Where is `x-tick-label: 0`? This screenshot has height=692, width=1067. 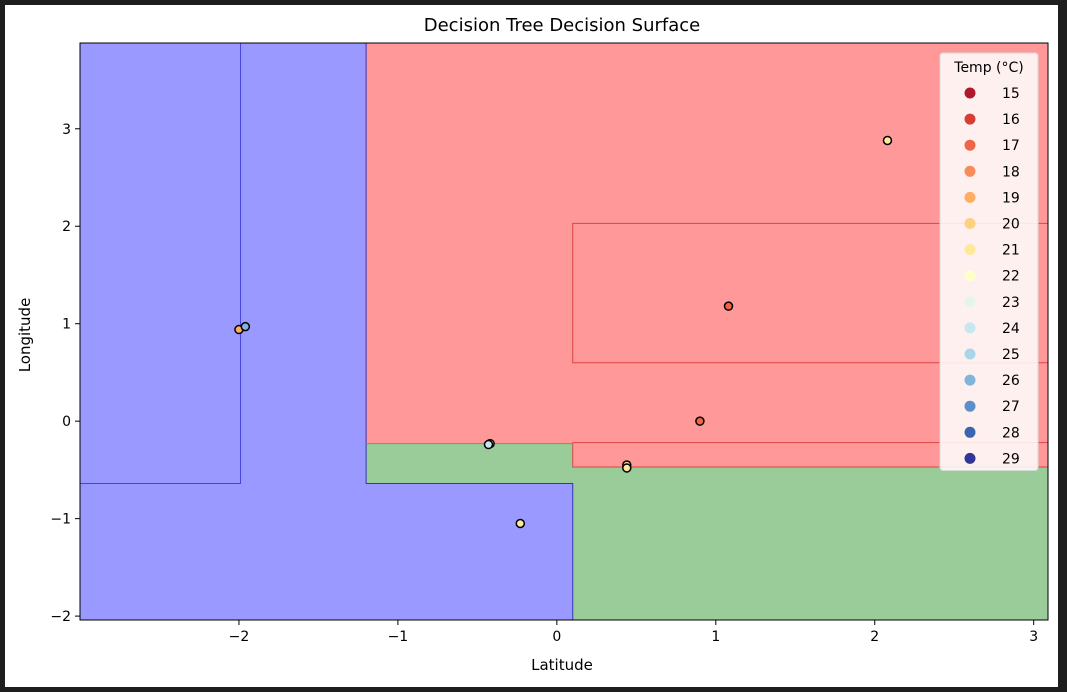
x-tick-label: 0 is located at coordinates (556, 637).